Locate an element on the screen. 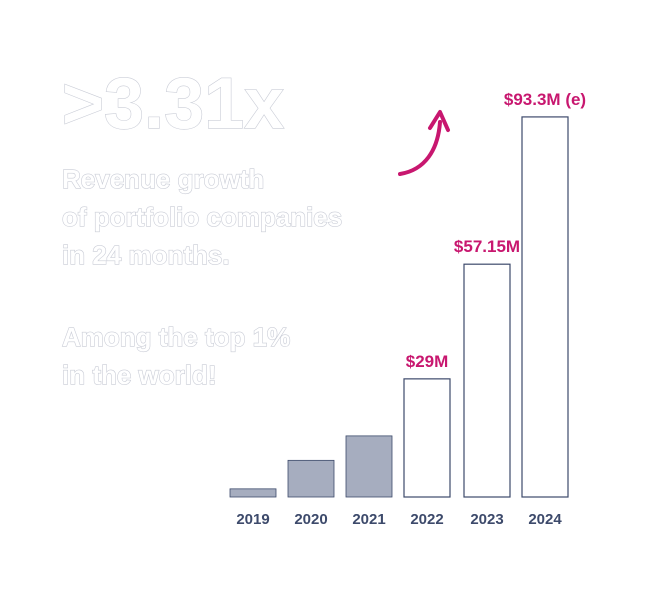  growth-arrow is located at coordinates (420, 148).